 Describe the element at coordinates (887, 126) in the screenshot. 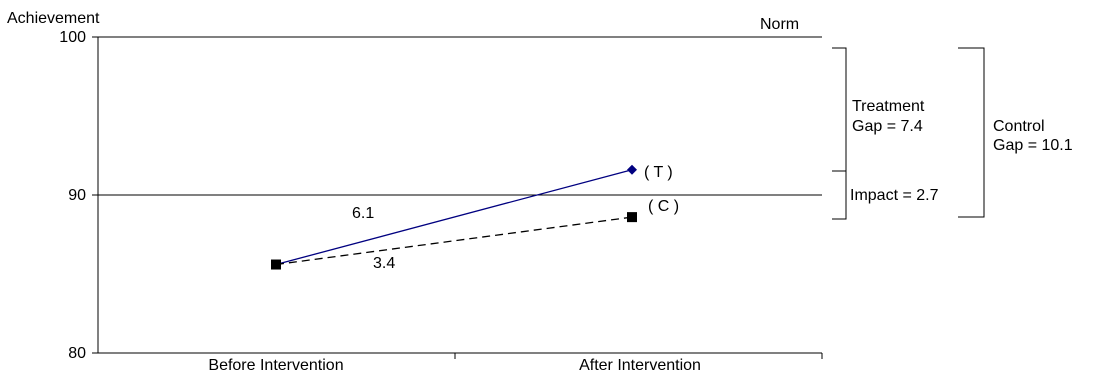

I see `treatment-gap-label-line2: Gap = 7.4` at that location.